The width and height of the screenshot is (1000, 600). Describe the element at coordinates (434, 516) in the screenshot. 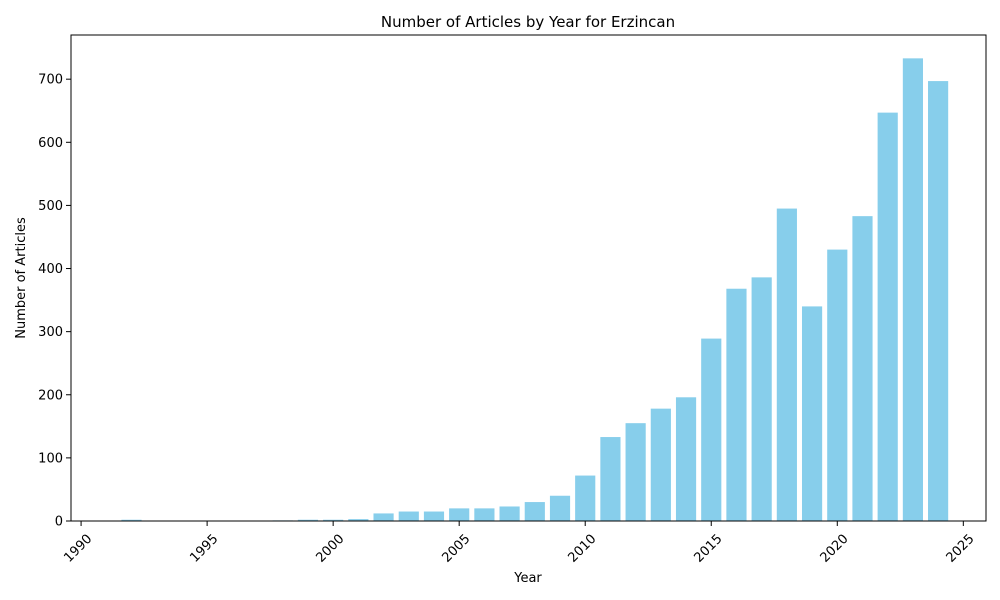

I see `bar-2004` at that location.